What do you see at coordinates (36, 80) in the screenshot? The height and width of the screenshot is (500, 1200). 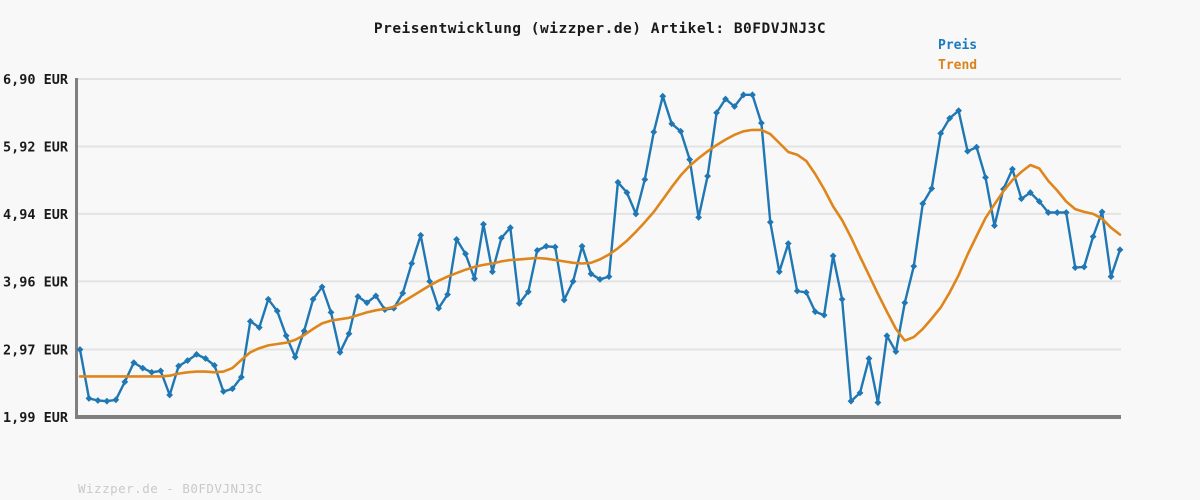 I see `y-axis-tick-label: 6,90 EUR` at bounding box center [36, 80].